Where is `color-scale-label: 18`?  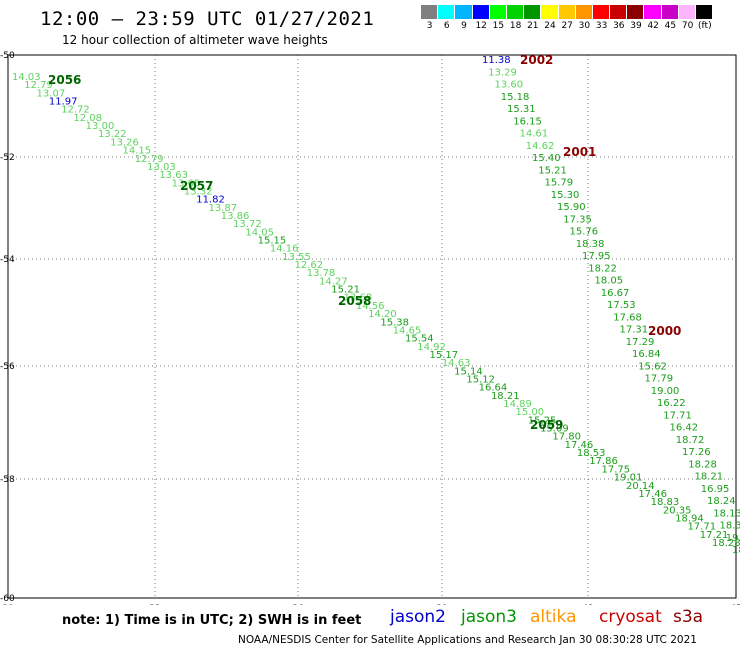 color-scale-label: 18 is located at coordinates (515, 26).